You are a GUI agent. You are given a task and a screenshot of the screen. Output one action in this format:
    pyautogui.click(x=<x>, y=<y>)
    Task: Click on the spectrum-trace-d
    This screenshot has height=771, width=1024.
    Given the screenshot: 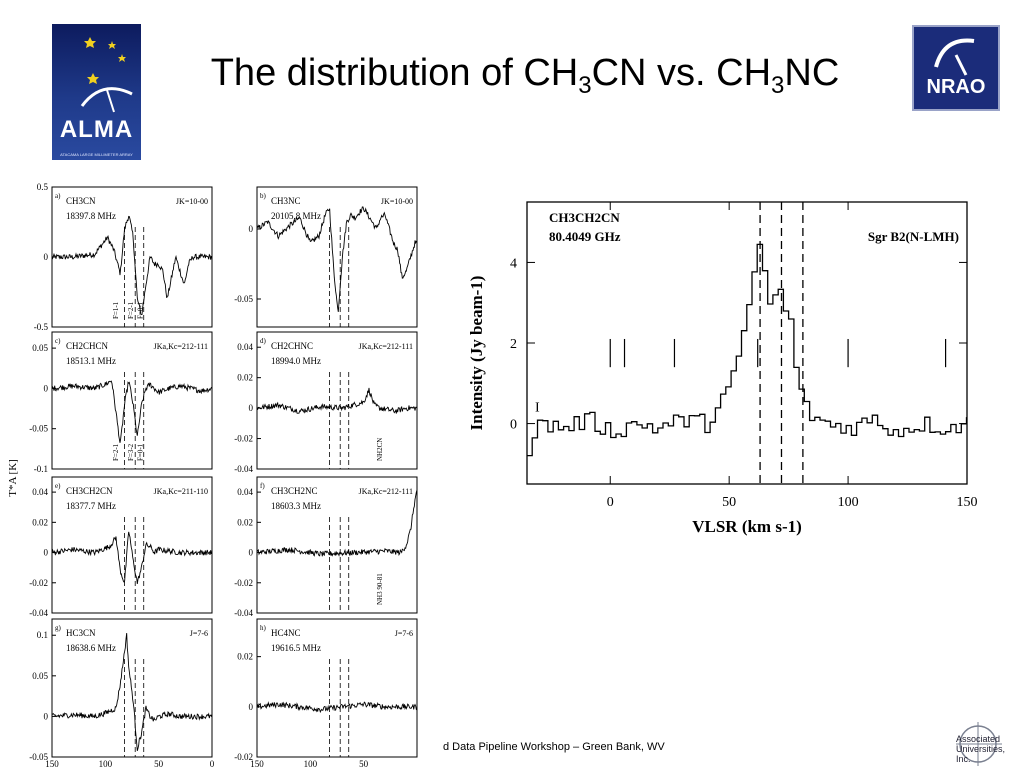 What is the action you would take?
    pyautogui.click(x=337, y=400)
    